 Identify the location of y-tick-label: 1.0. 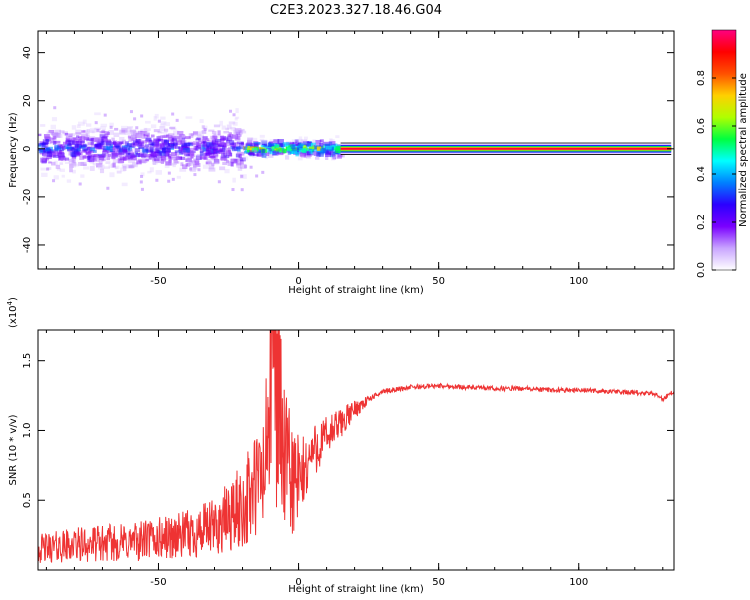
(27, 431).